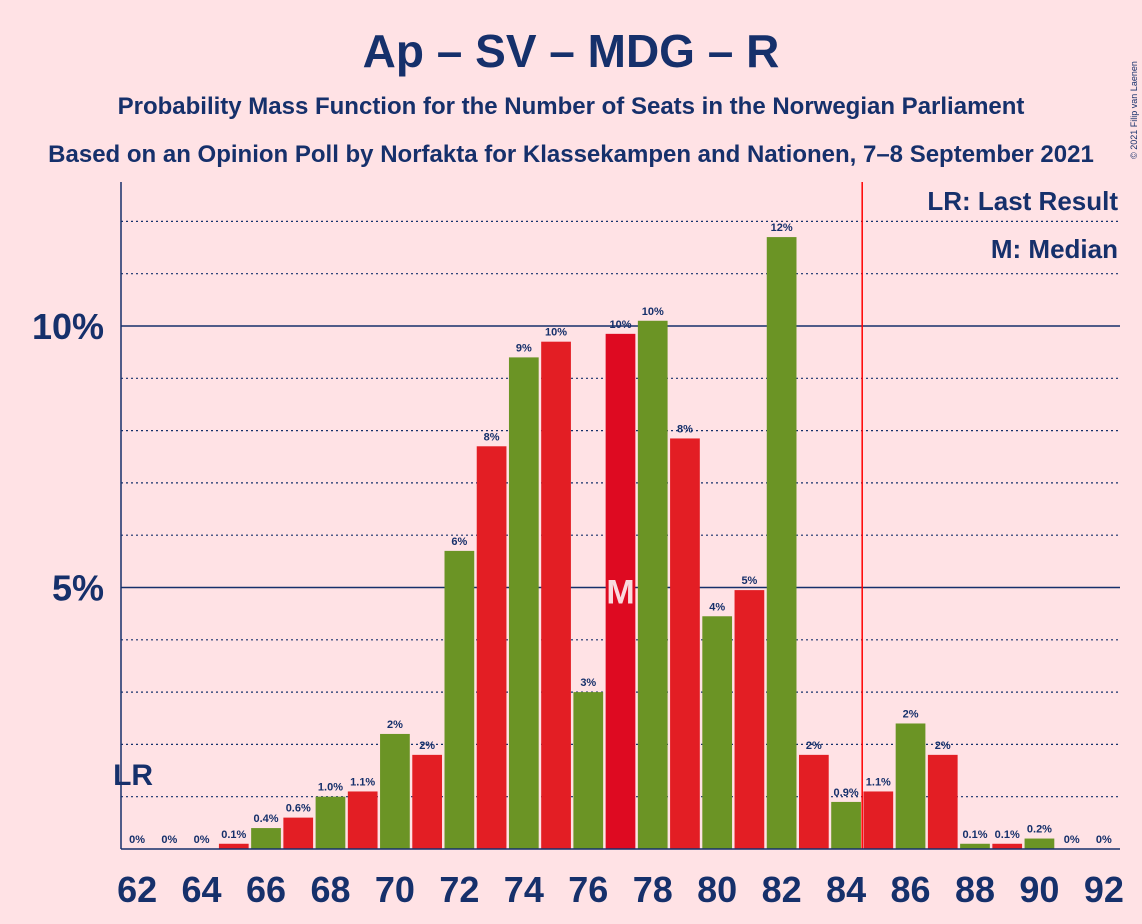 The height and width of the screenshot is (924, 1142). Describe the element at coordinates (846, 793) in the screenshot. I see `bar-label-84: 0.9%` at that location.